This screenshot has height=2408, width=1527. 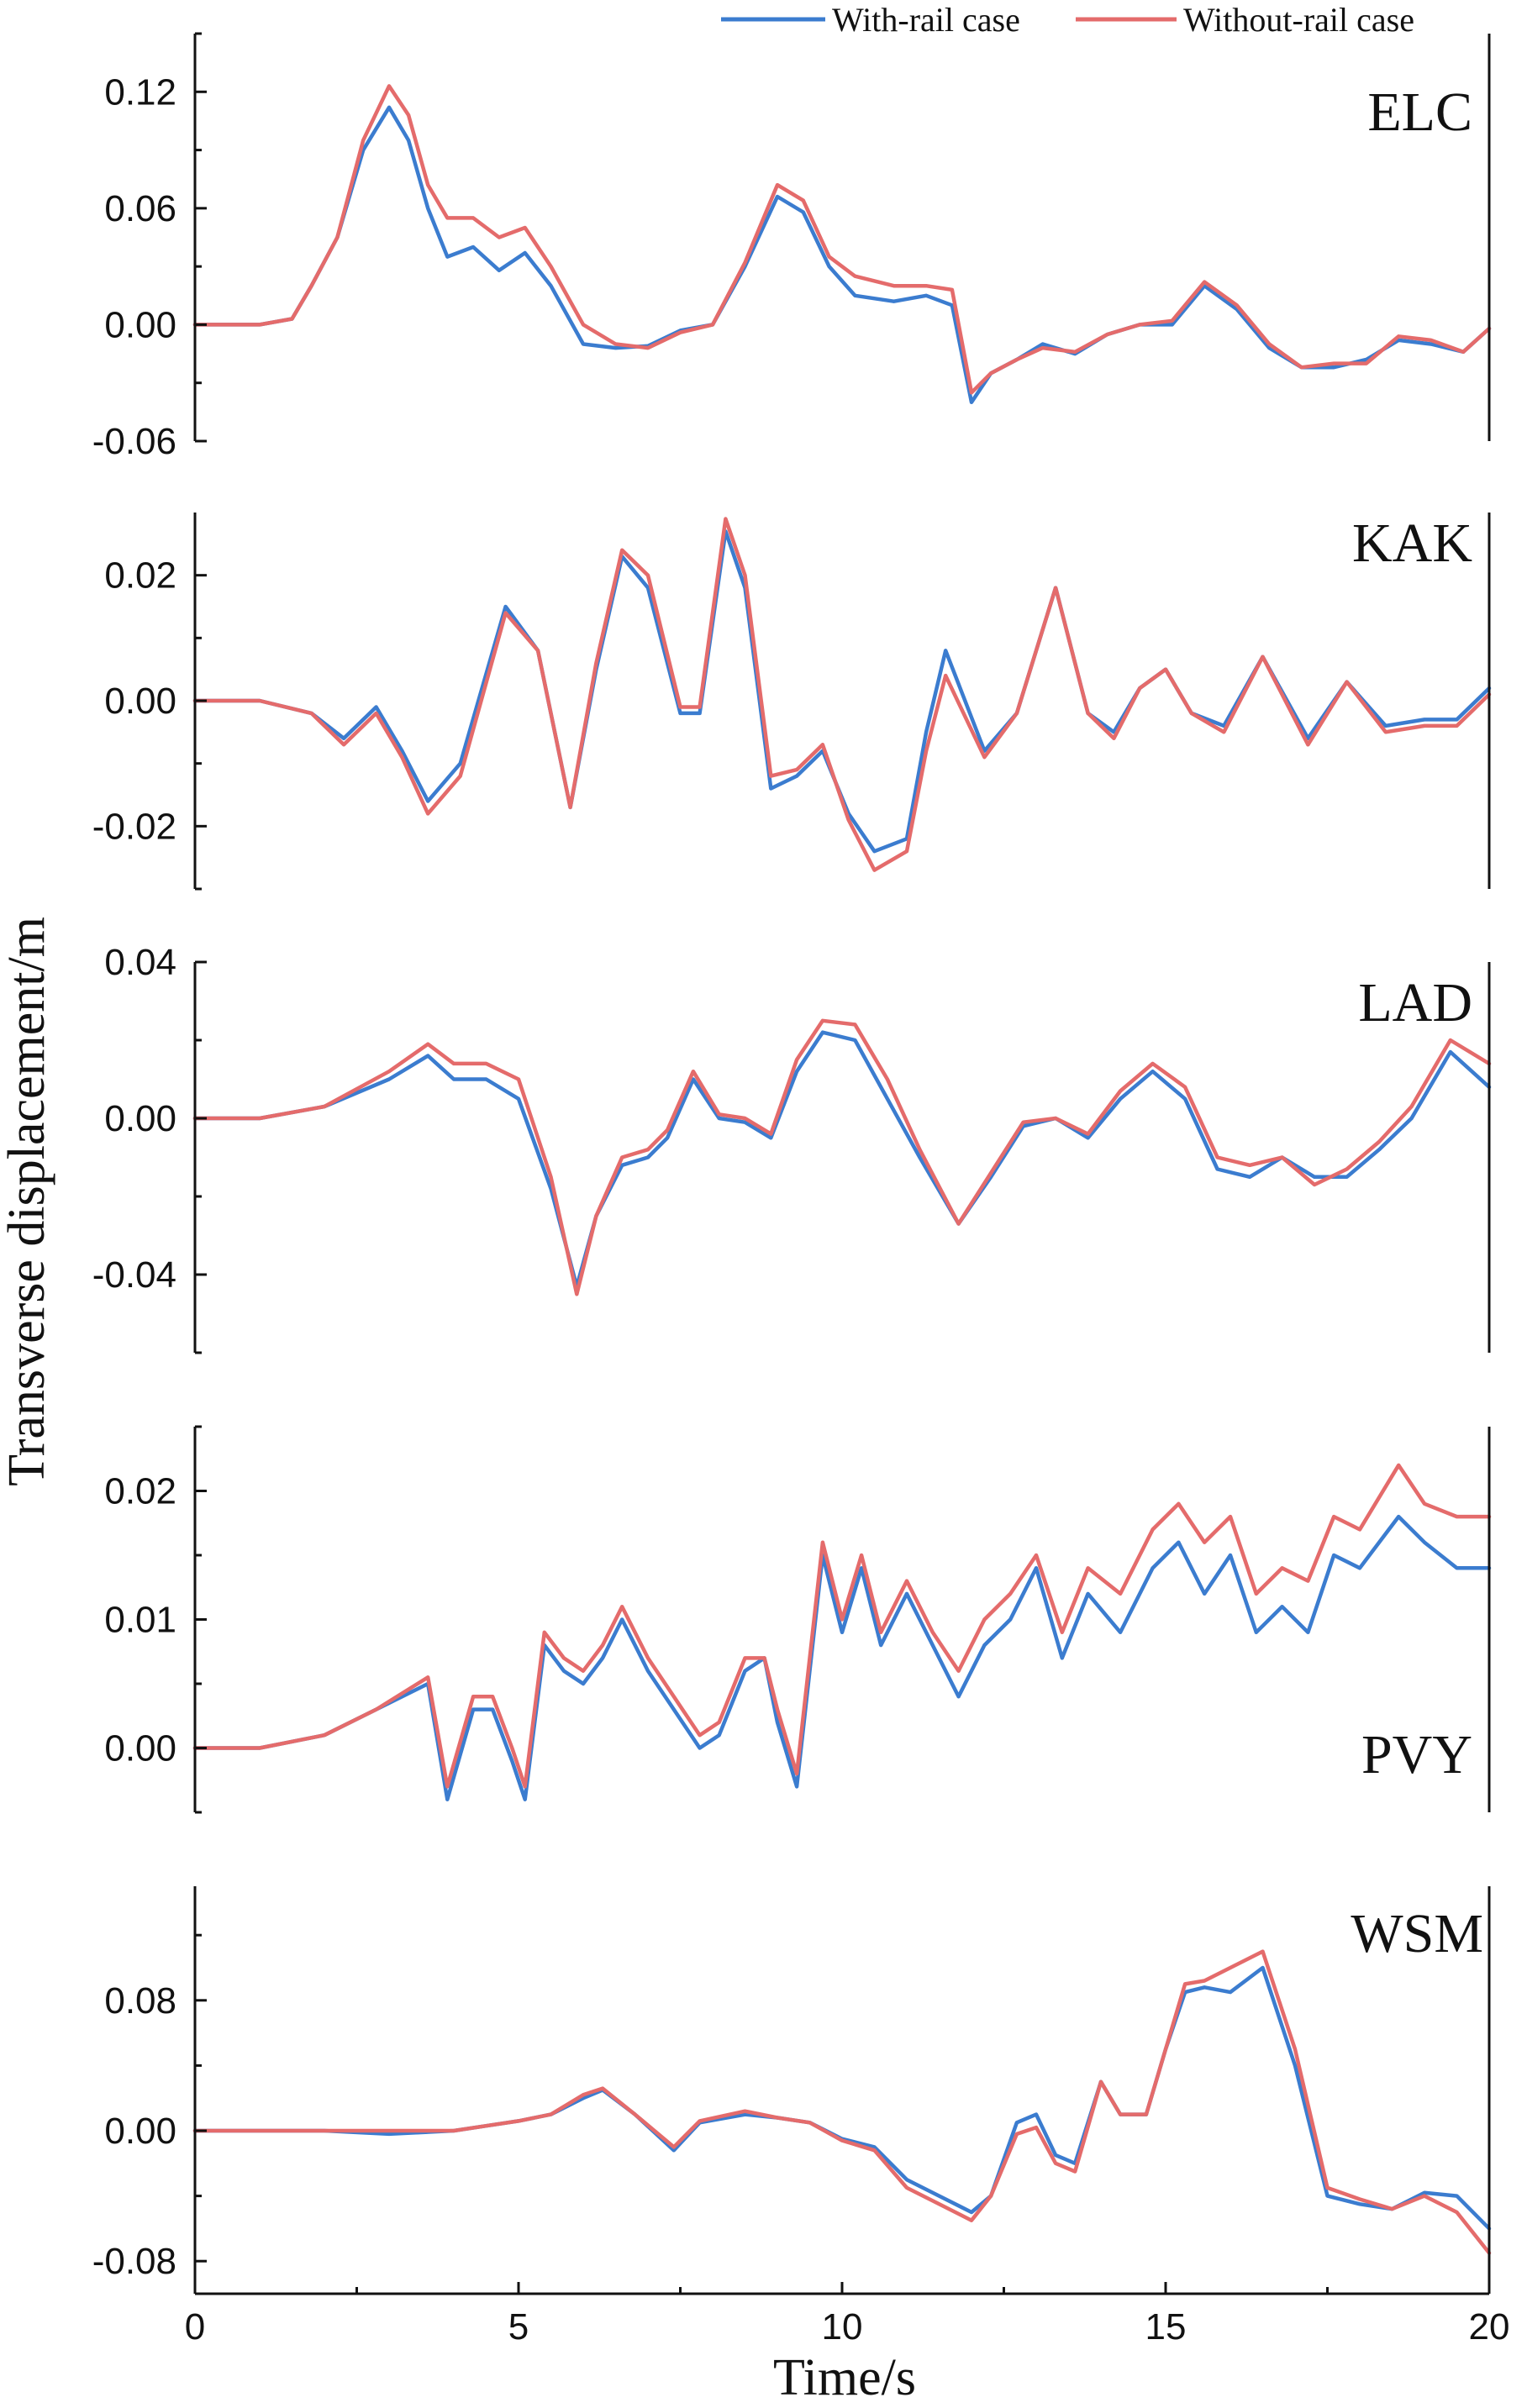 I want to click on panel-label-wsm: WSM, so click(x=1417, y=1934).